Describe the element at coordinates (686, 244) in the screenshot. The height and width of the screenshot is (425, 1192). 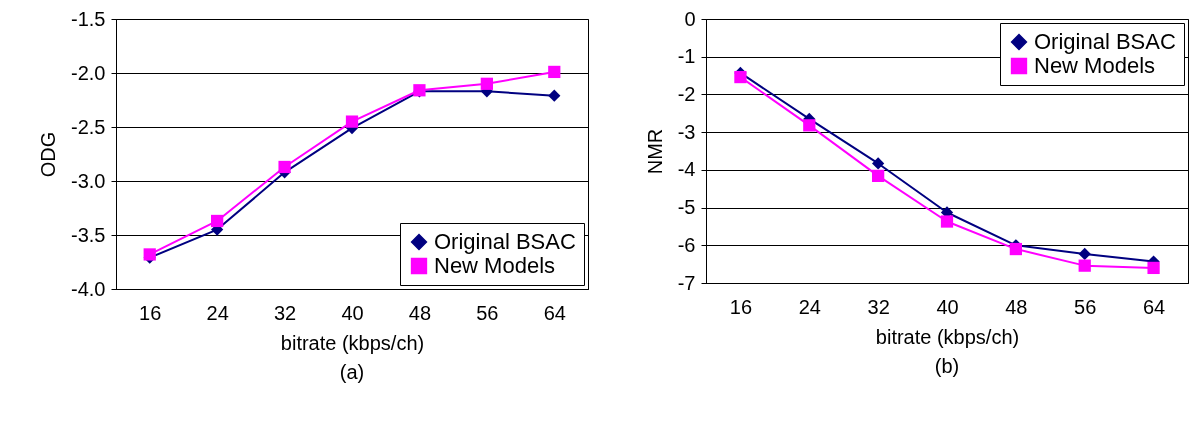
I see `y-tick-label: -6` at that location.